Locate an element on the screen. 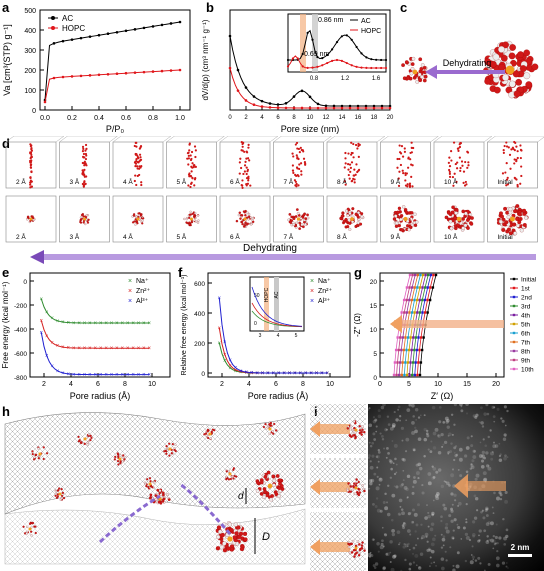 The height and width of the screenshot is (571, 544). panel-e-ytick: 0 is located at coordinates (25, 282).